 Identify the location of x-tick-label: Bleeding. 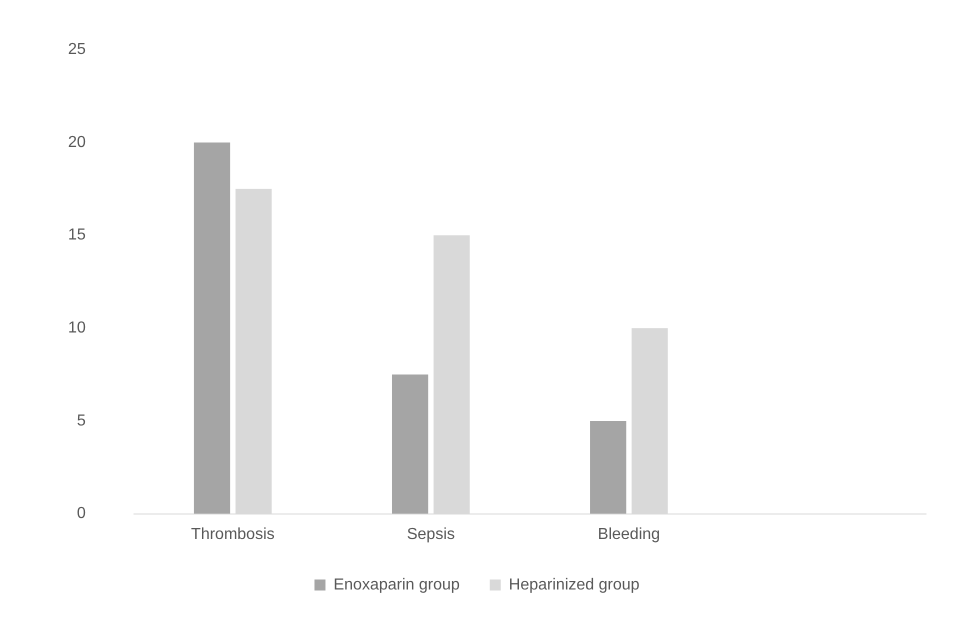
(629, 534).